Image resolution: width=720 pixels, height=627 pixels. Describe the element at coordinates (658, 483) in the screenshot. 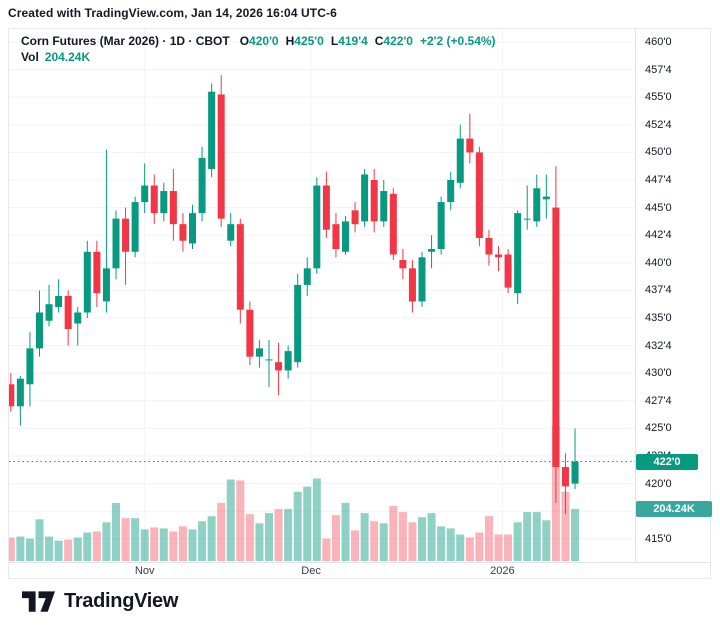

I see `price-tick-label: 420'0` at that location.